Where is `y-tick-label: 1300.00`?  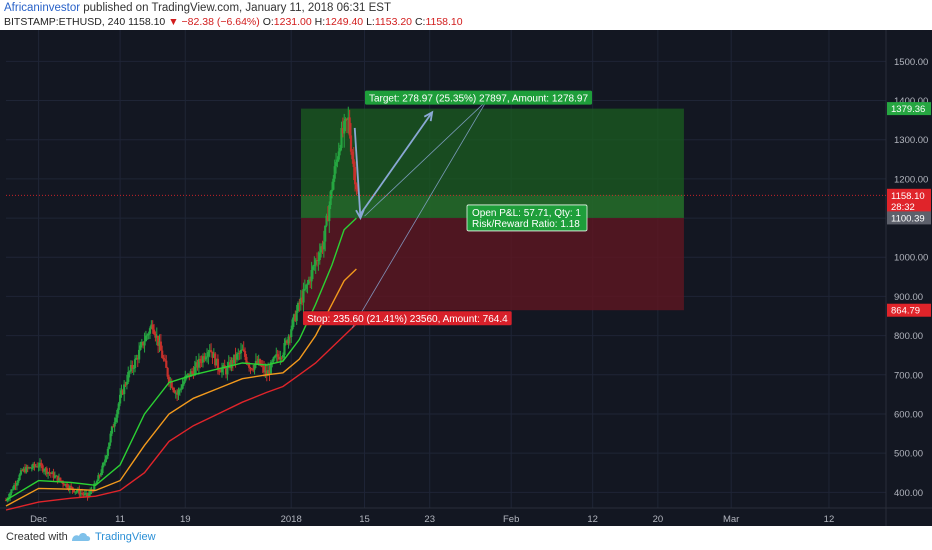 y-tick-label: 1300.00 is located at coordinates (911, 140).